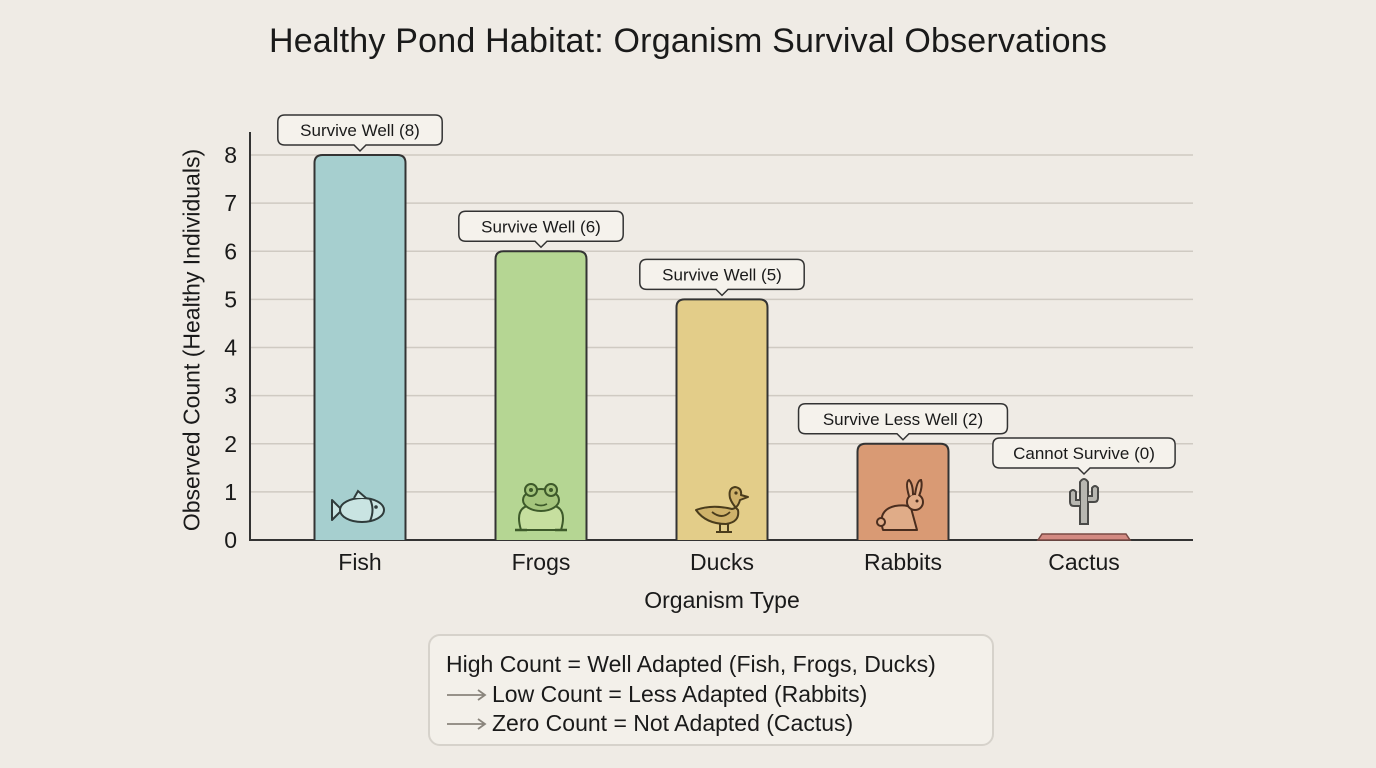 The image size is (1376, 768). I want to click on frog-icon, so click(541, 507).